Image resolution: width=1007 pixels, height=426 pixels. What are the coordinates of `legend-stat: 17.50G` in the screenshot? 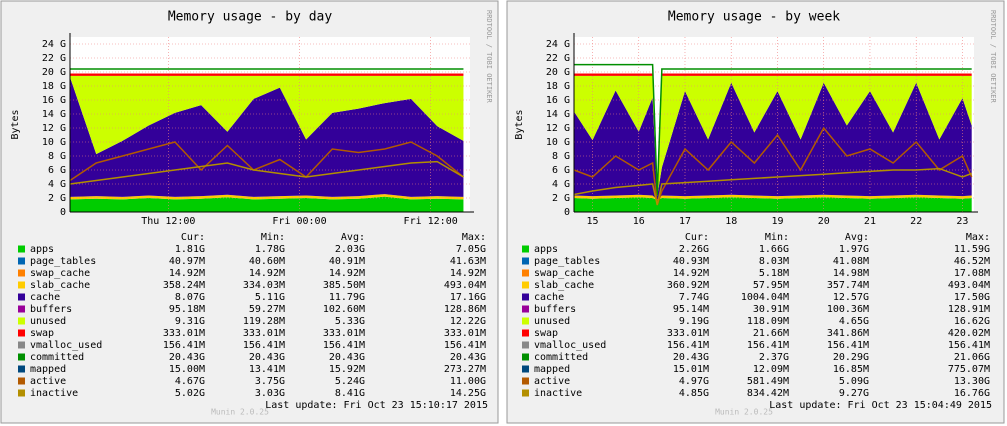 It's located at (972, 297).